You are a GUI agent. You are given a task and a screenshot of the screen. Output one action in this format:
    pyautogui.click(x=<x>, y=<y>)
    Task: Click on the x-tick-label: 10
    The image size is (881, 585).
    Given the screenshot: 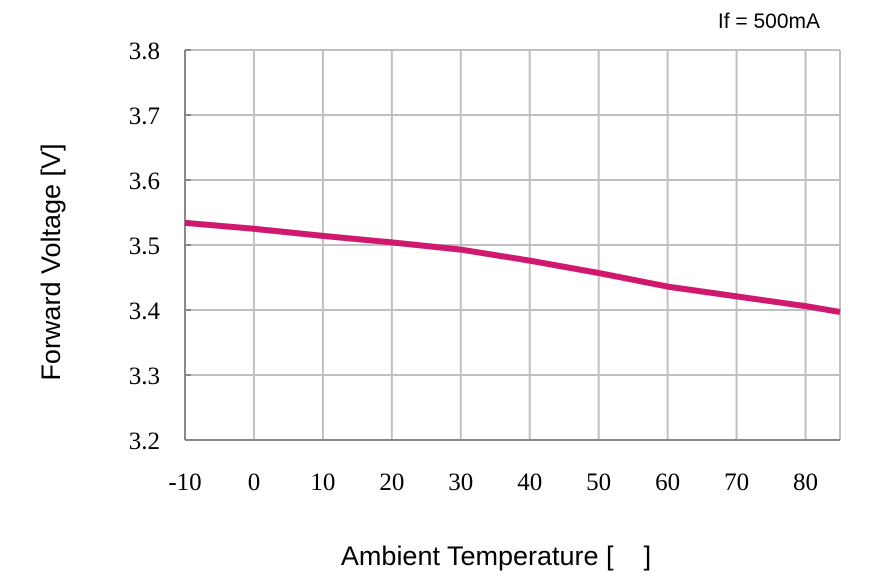 What is the action you would take?
    pyautogui.click(x=322, y=482)
    